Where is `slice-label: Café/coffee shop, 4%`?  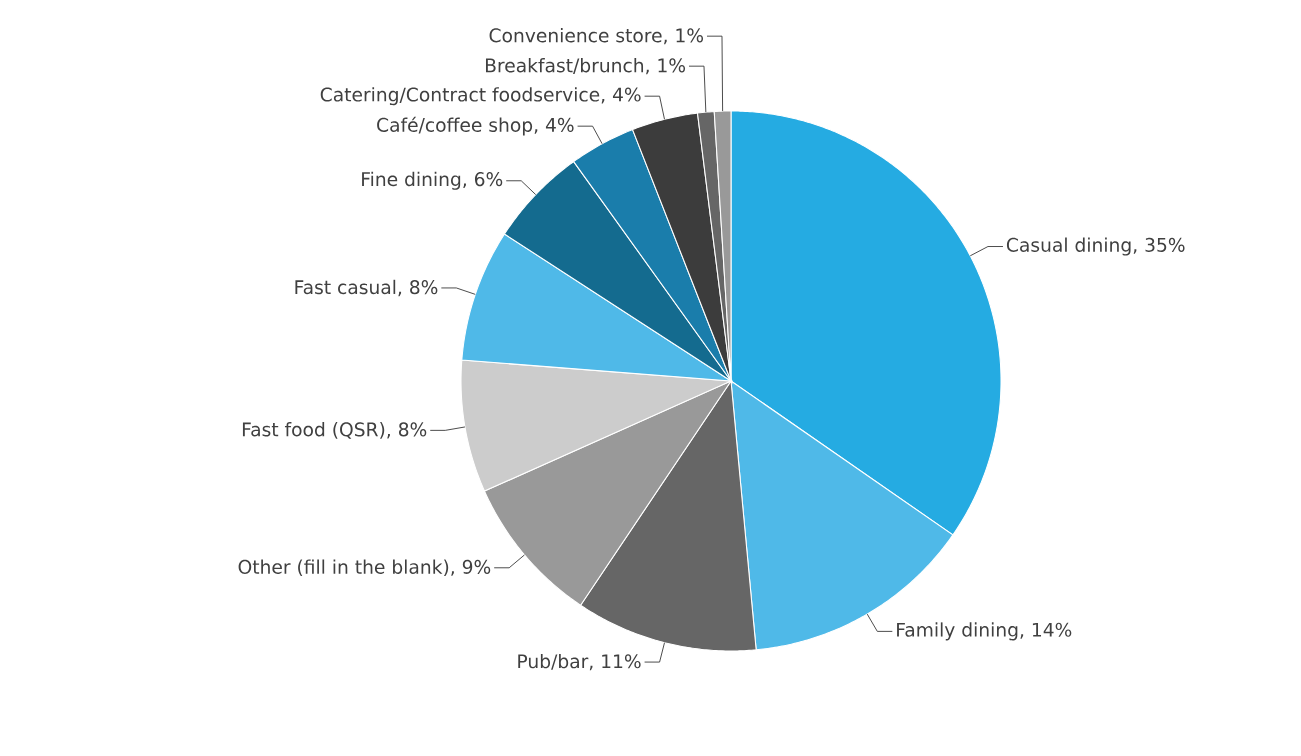 slice-label: Café/coffee shop, 4% is located at coordinates (475, 126).